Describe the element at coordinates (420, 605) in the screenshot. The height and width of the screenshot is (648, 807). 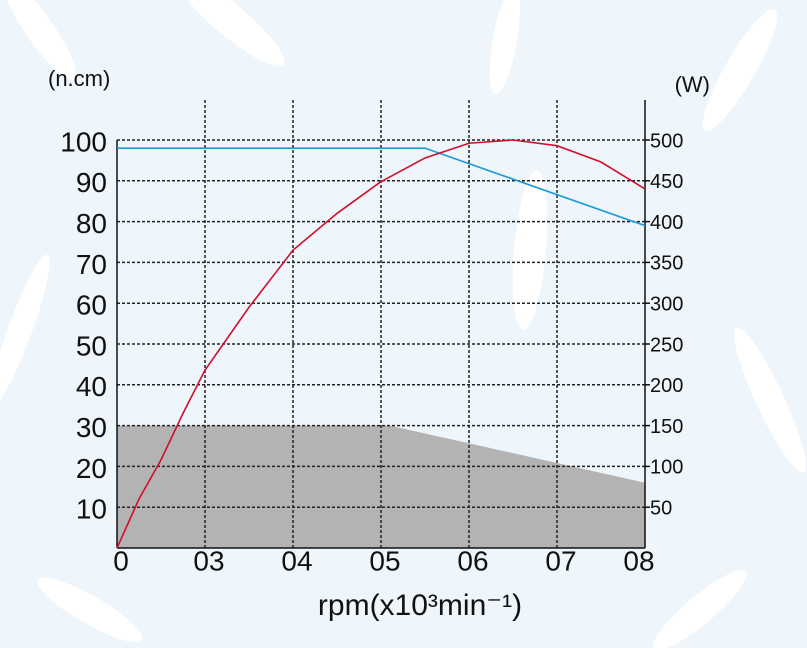
I see `x-axis-label: rpm(x10³min⁻¹)` at that location.